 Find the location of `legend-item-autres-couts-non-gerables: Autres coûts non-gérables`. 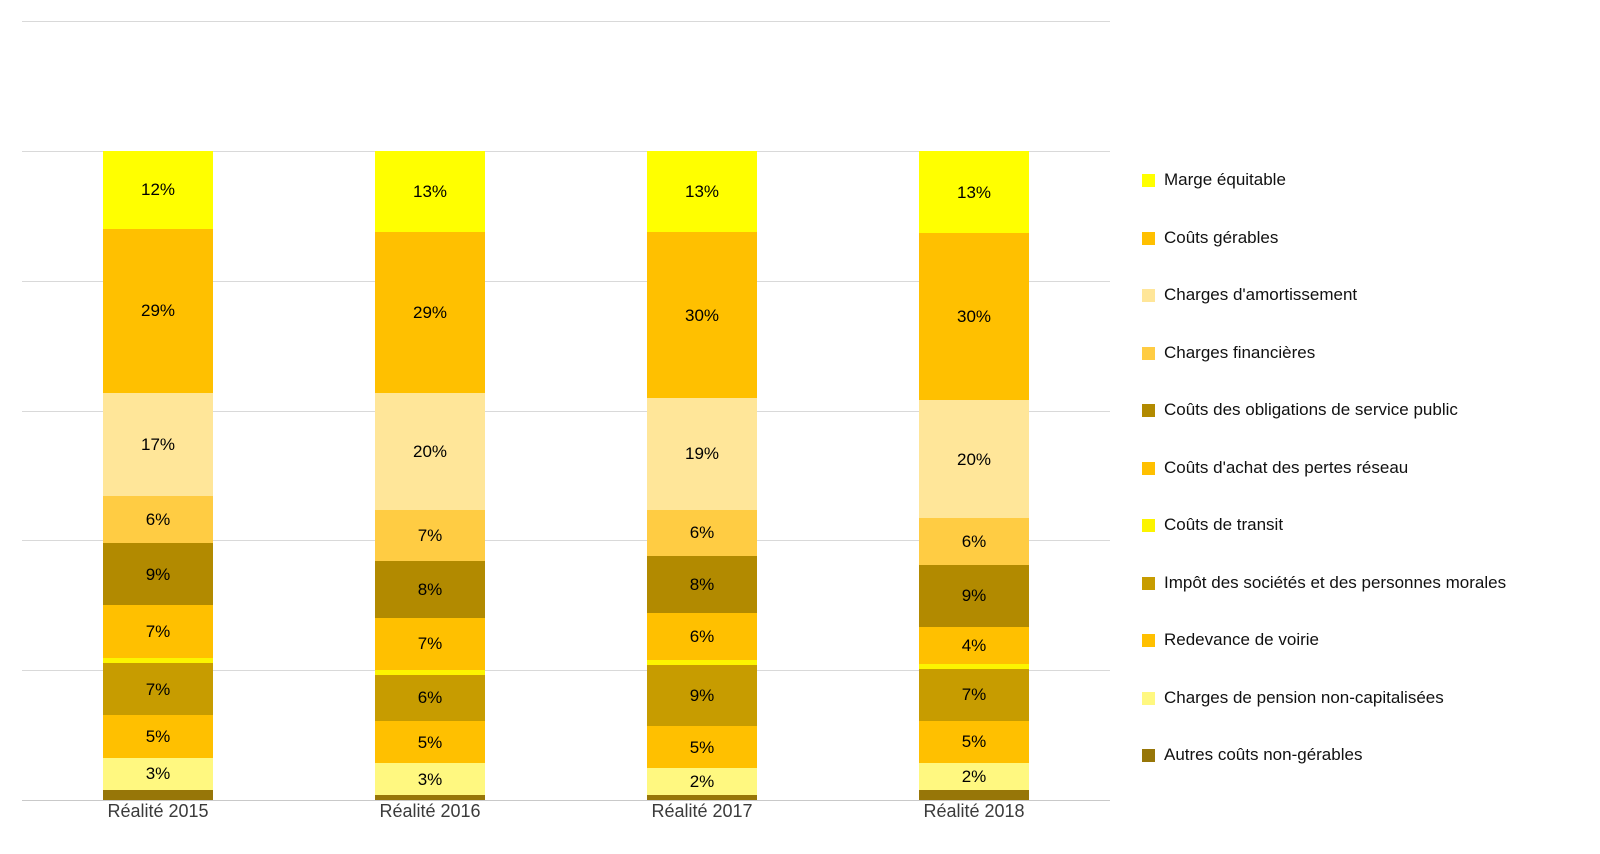

legend-item-autres-couts-non-gerables: Autres coûts non-gérables is located at coordinates (1252, 755).